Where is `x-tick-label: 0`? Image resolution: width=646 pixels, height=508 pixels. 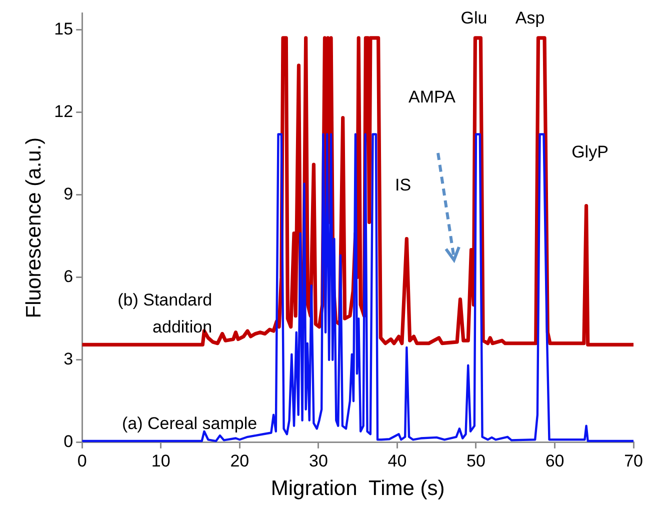
x-tick-label: 0 is located at coordinates (82, 460).